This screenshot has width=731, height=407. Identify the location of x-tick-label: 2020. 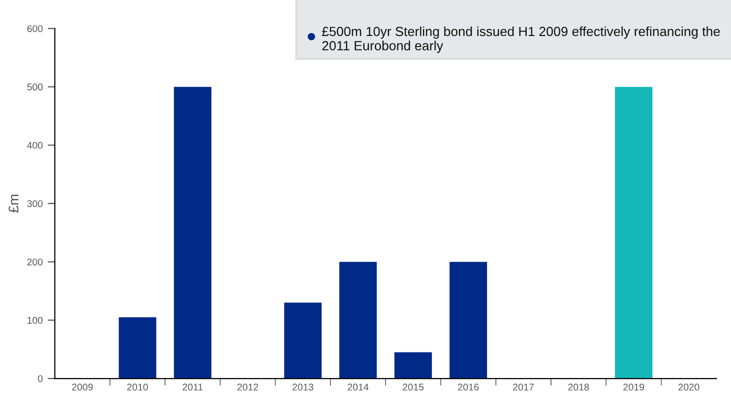
(689, 387).